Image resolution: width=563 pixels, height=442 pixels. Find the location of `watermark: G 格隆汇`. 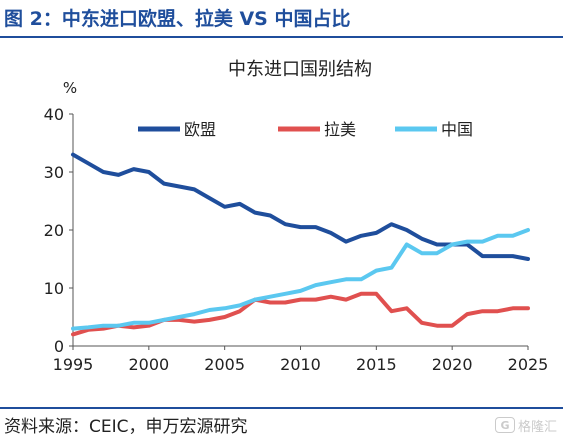

watermark: G 格隆汇 is located at coordinates (525, 425).